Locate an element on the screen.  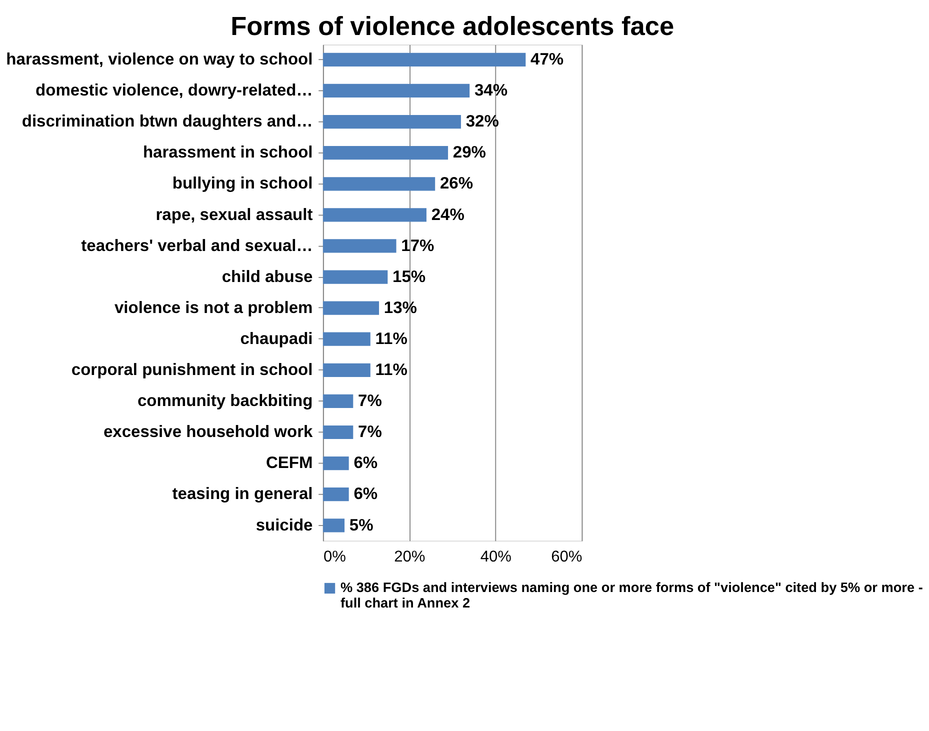
data-label: 34% is located at coordinates (491, 90).